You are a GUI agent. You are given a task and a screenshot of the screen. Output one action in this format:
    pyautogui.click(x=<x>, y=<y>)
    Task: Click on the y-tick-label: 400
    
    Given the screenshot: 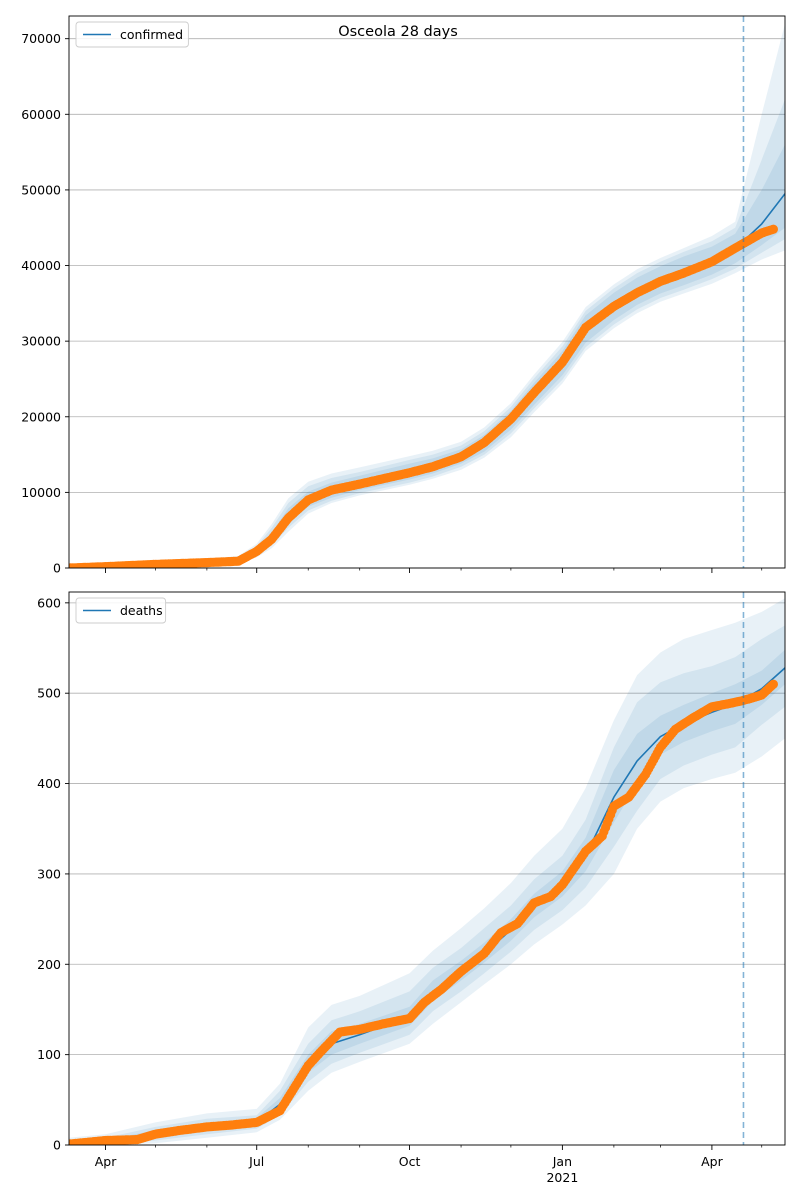 What is the action you would take?
    pyautogui.click(x=49, y=783)
    